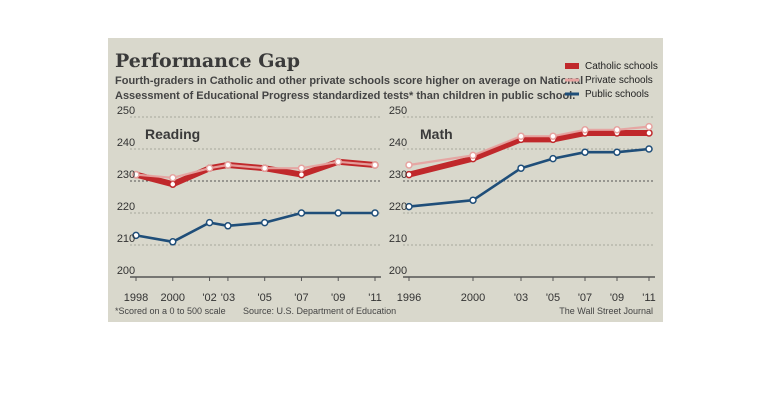  Describe the element at coordinates (409, 298) in the screenshot. I see `math-x-tick-1996: 1996` at that location.